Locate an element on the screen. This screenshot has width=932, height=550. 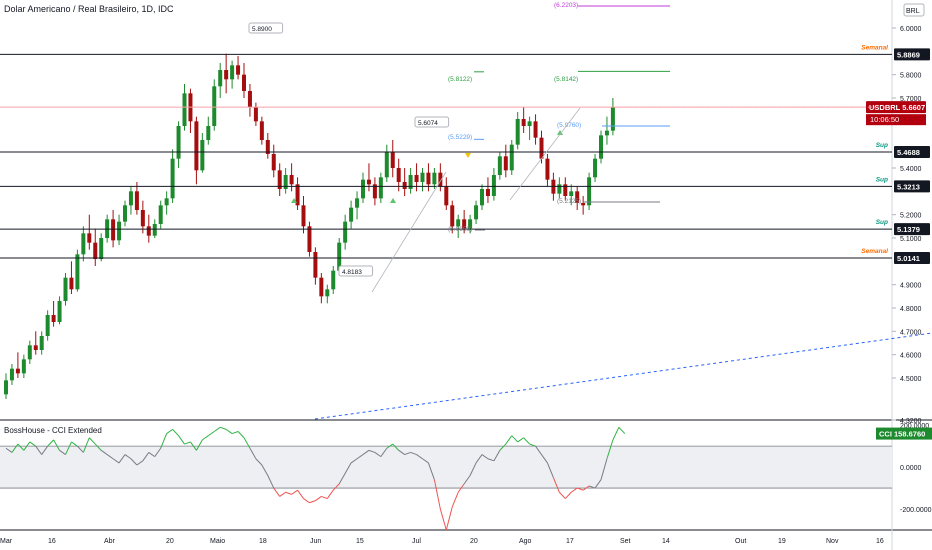
x-tick-label: Out is located at coordinates (740, 541).